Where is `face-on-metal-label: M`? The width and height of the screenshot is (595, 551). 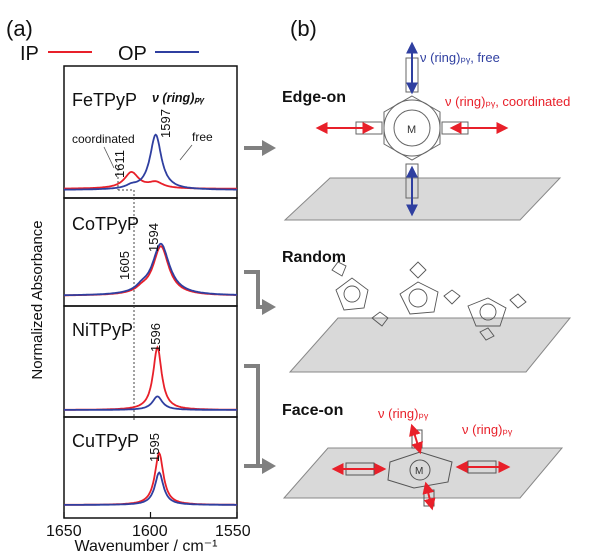
face-on-metal-label: M is located at coordinates (419, 471).